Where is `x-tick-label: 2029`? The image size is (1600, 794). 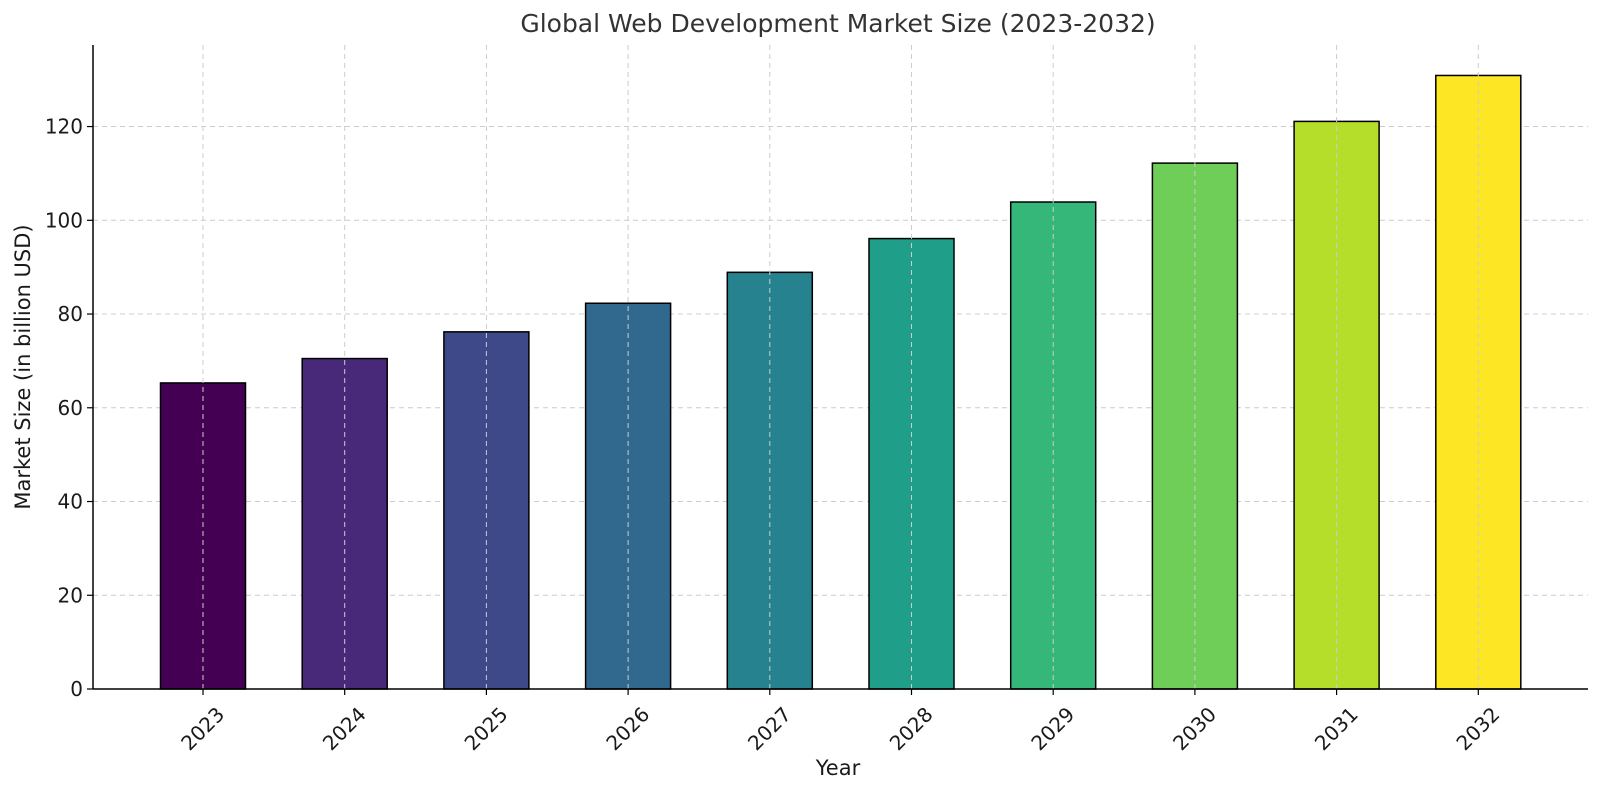
x-tick-label: 2029 is located at coordinates (1052, 728).